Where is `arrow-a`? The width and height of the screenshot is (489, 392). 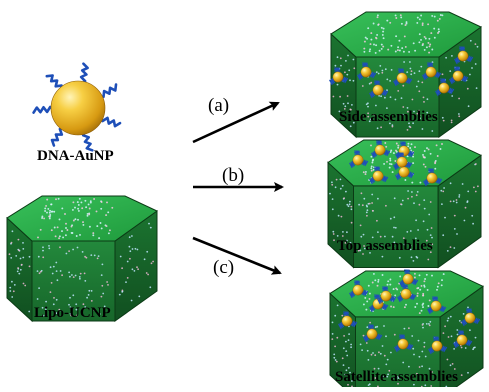
arrow-a is located at coordinates (235, 122).